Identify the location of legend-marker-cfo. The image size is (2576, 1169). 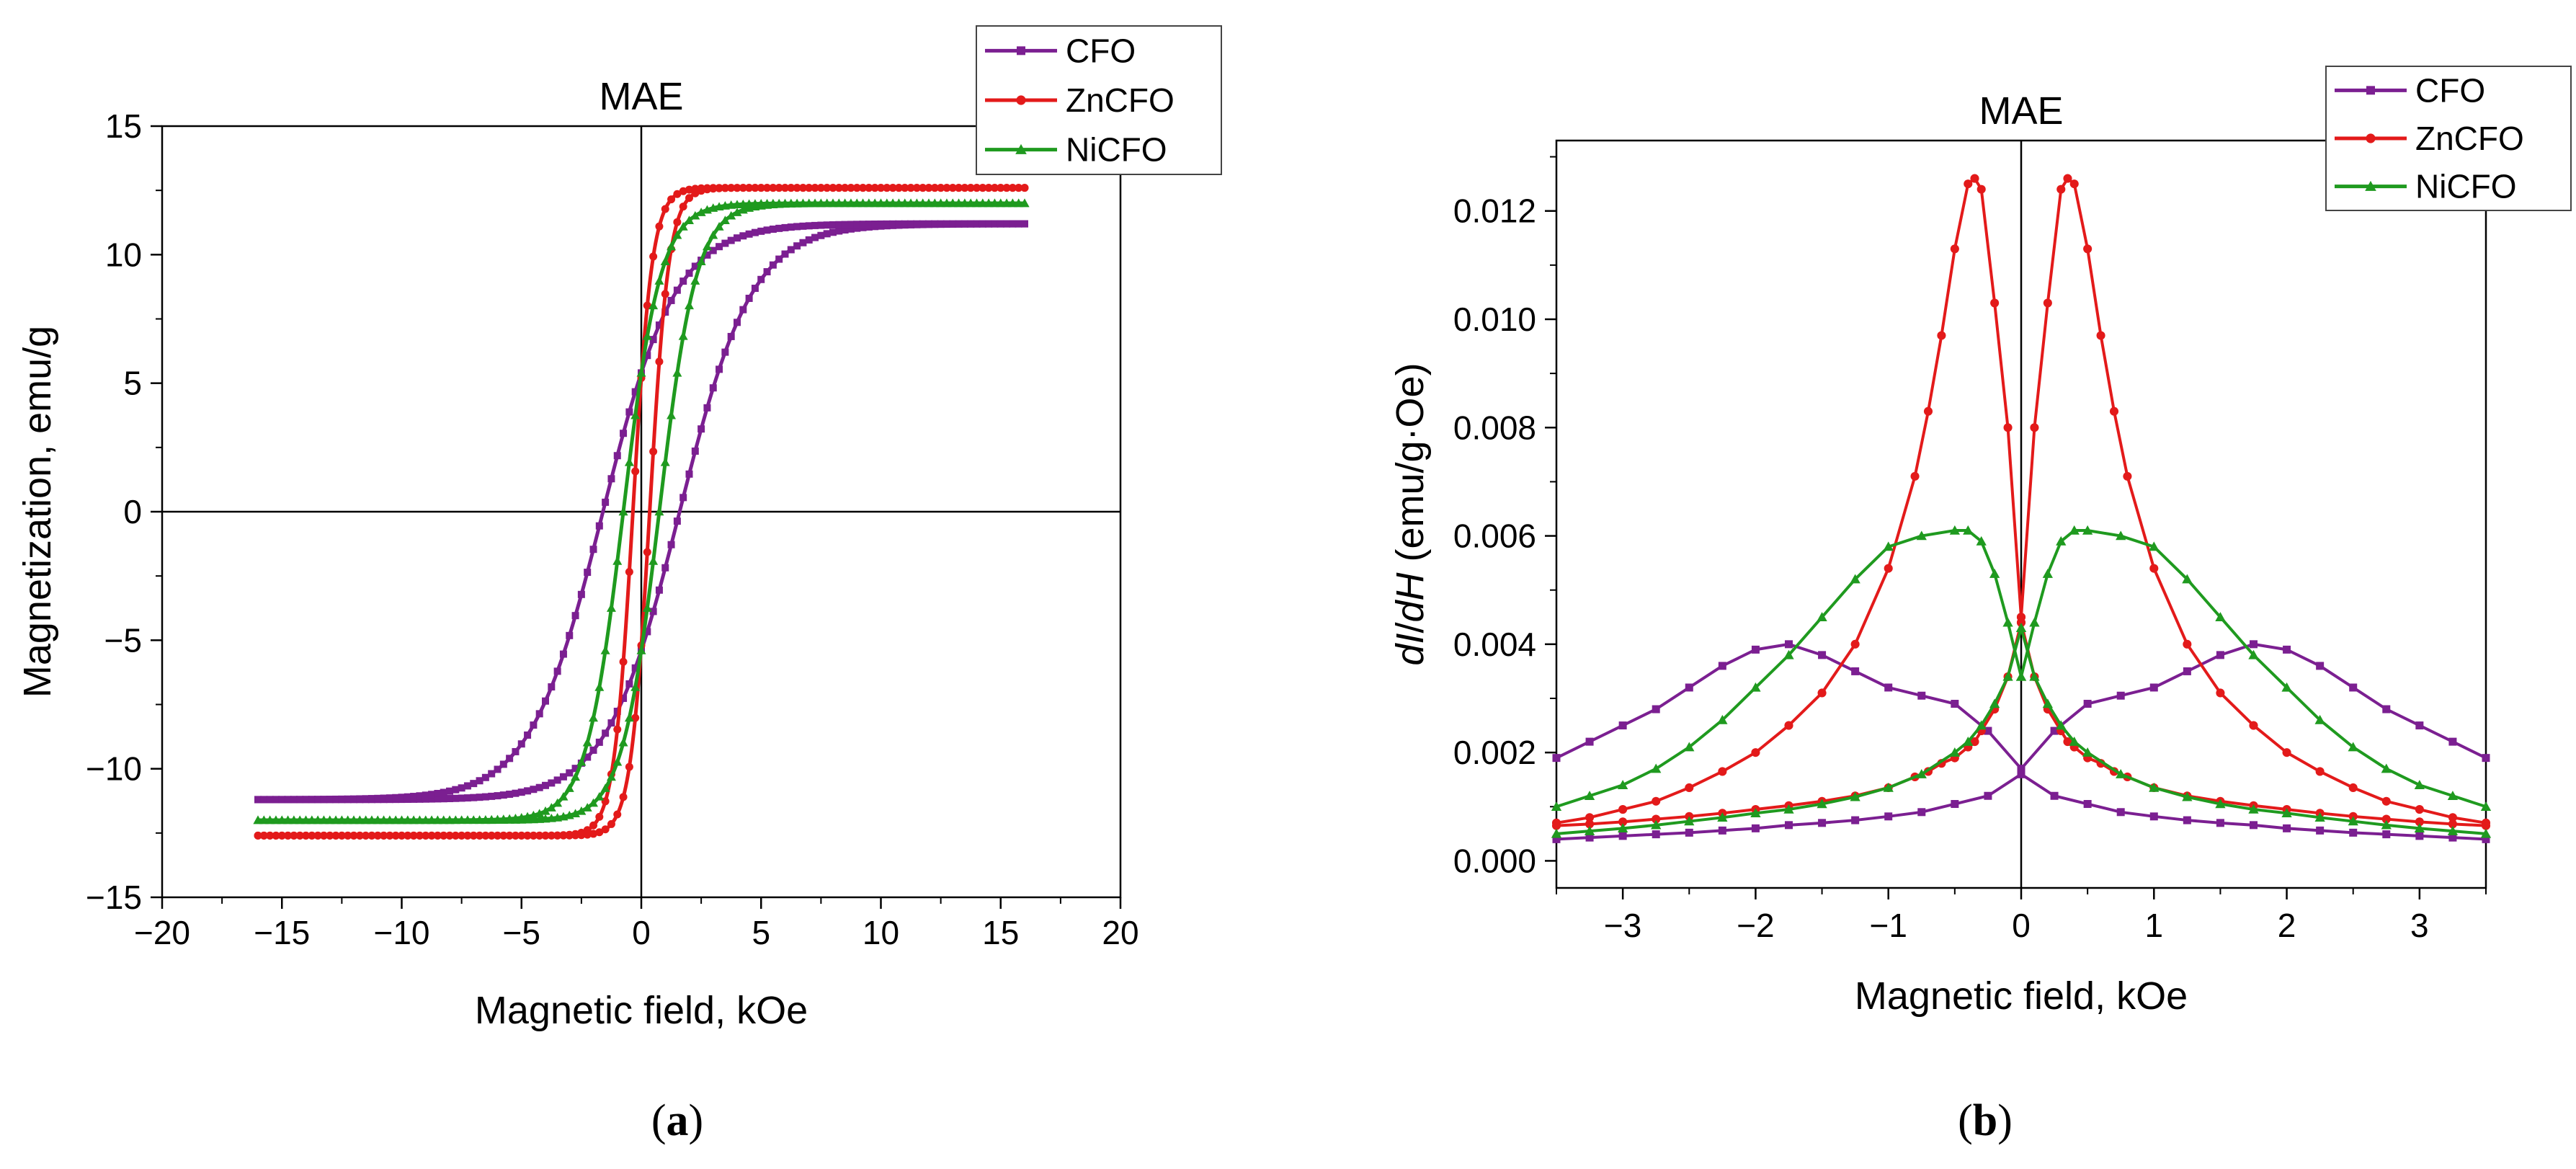
(2370, 90).